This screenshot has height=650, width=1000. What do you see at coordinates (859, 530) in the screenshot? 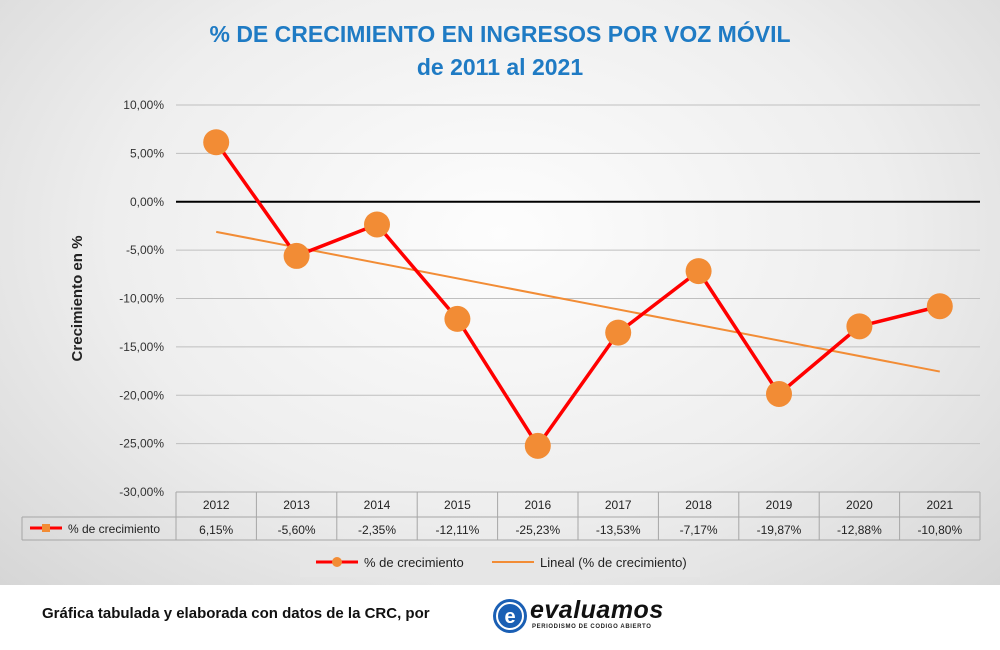
I see `data-table-value: -12,88%` at bounding box center [859, 530].